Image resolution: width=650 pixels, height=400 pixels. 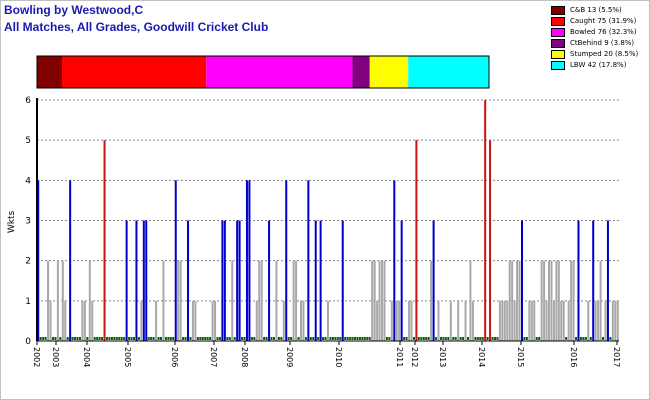 I want to click on x-tick-label: 2011, so click(x=399, y=357).